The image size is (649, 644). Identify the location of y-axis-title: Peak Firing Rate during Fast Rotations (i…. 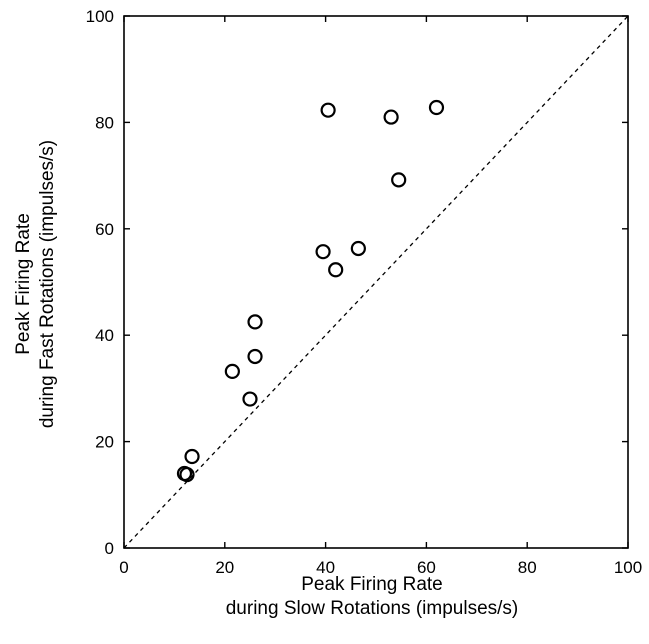
(35, 284).